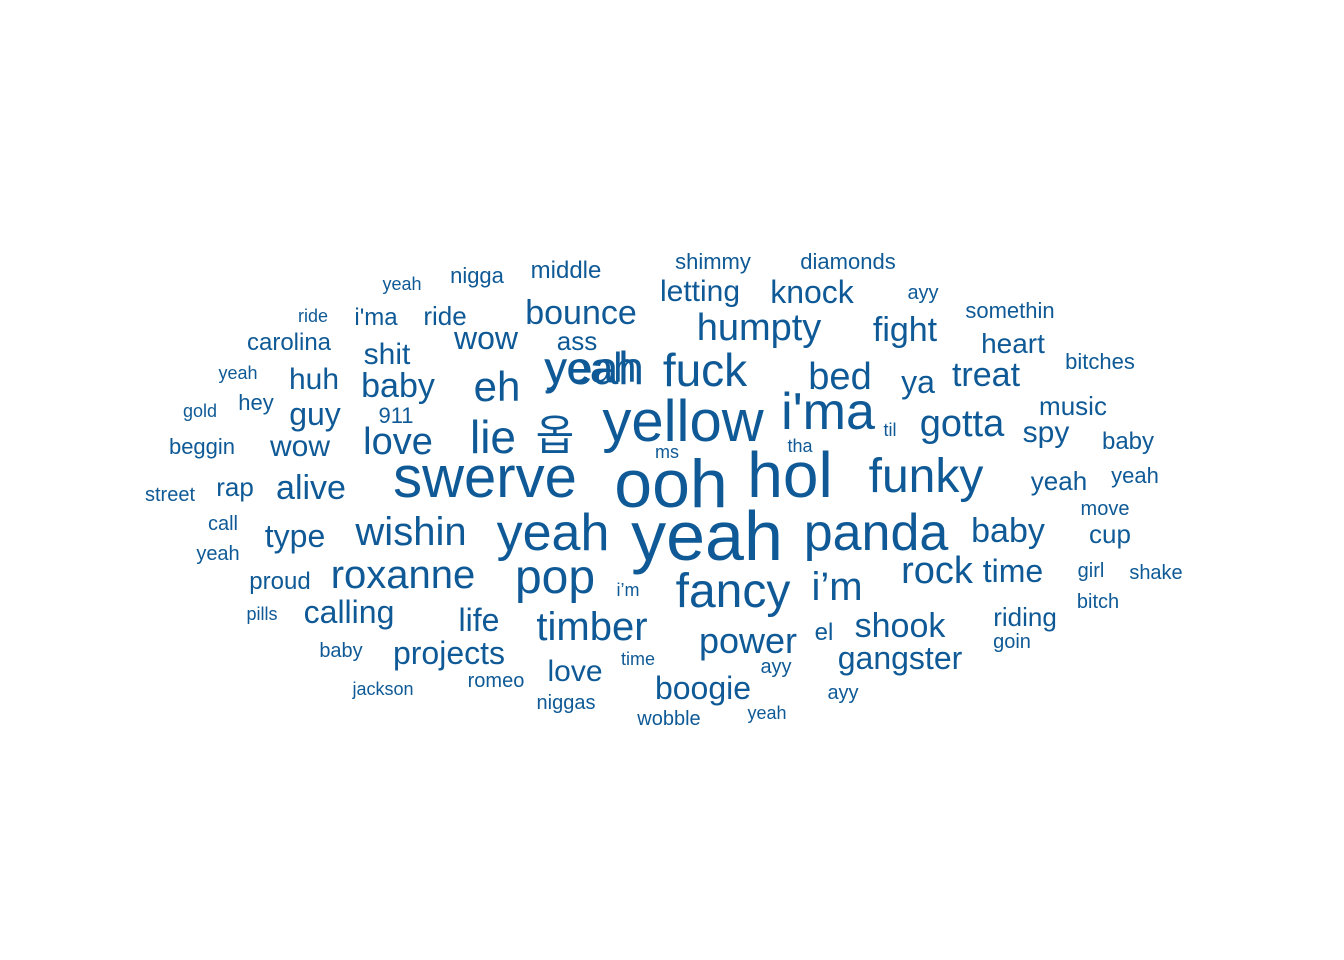 This screenshot has height=960, width=1344. What do you see at coordinates (918, 382) in the screenshot?
I see `cloud-word: ya` at bounding box center [918, 382].